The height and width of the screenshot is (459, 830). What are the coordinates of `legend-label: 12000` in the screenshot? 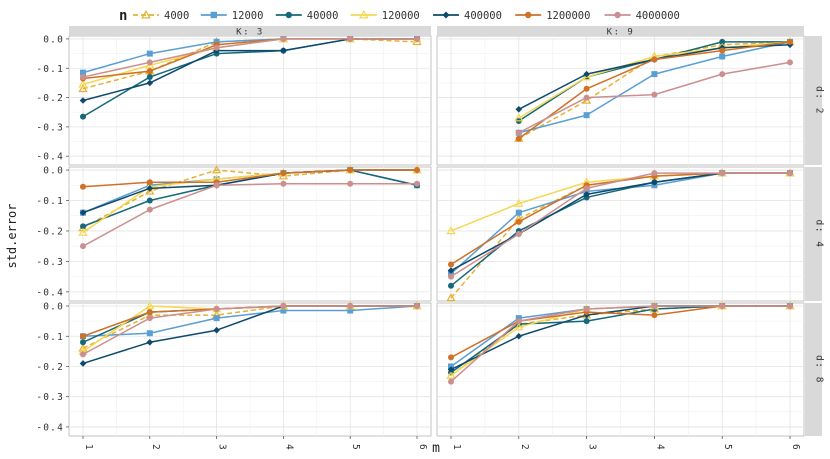 It's located at (248, 16).